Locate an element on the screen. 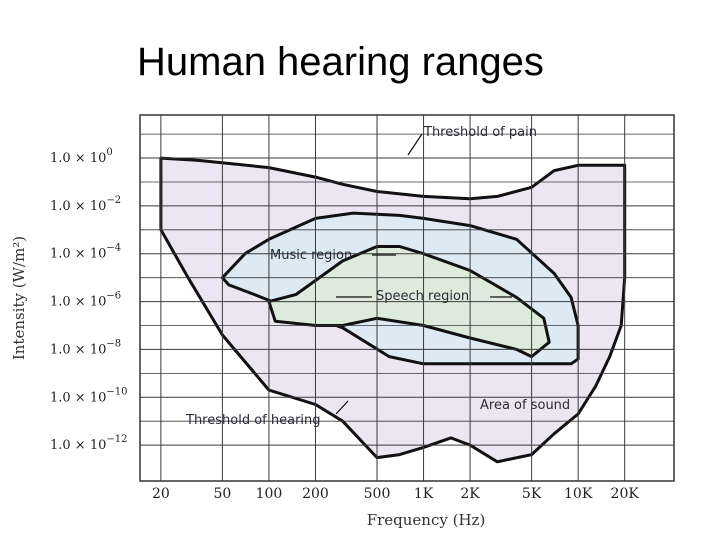  x-tick-labels: 20 50 100 200 500 1K 2K 5K 10K 20K is located at coordinates (395, 494).